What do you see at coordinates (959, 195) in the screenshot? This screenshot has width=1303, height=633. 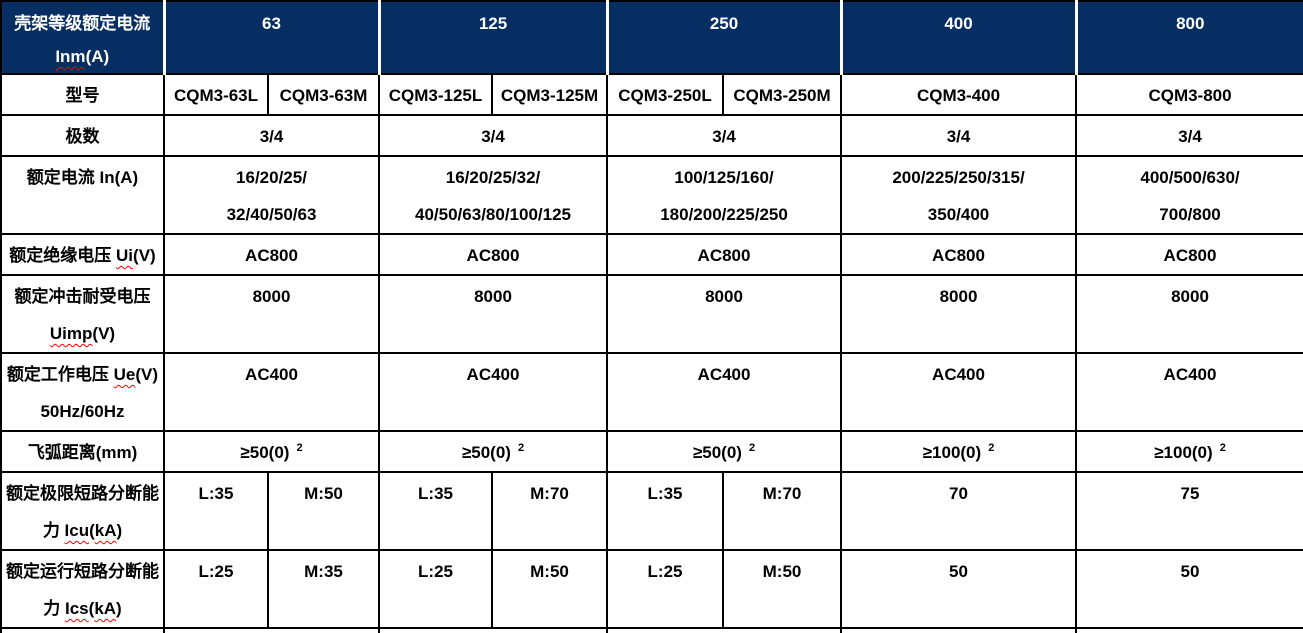 I see `rated-current-cell: 200/225/250/315/350/400` at bounding box center [959, 195].